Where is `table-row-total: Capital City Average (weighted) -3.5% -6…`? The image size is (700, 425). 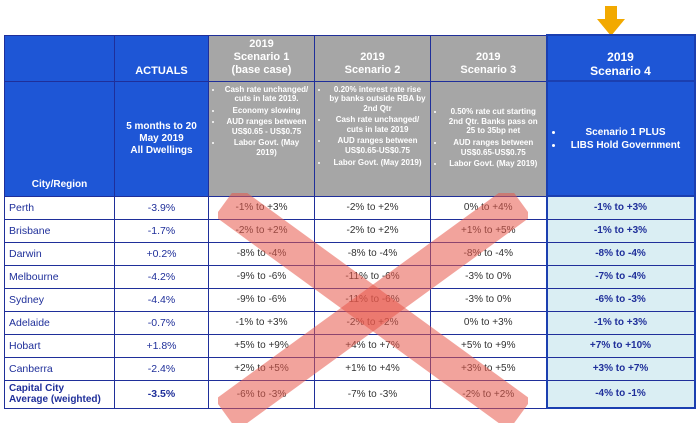
table-row-total: Capital City Average (weighted) -3.5% -6… is located at coordinates (350, 394).